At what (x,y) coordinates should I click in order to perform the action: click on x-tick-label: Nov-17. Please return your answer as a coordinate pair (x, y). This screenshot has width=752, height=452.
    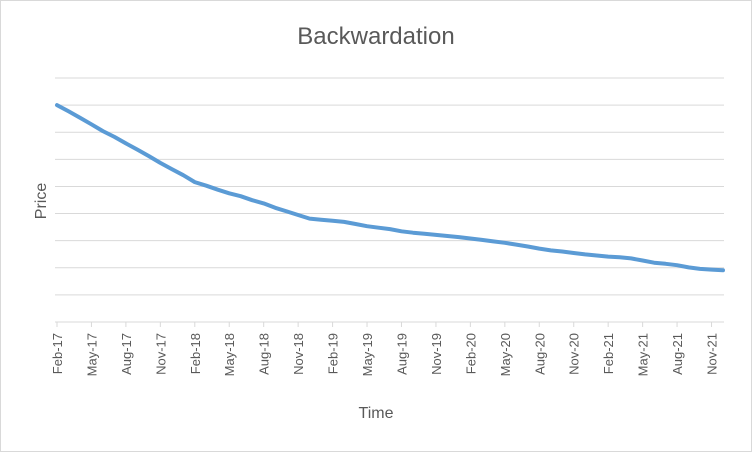
    Looking at the image, I should click on (160, 354).